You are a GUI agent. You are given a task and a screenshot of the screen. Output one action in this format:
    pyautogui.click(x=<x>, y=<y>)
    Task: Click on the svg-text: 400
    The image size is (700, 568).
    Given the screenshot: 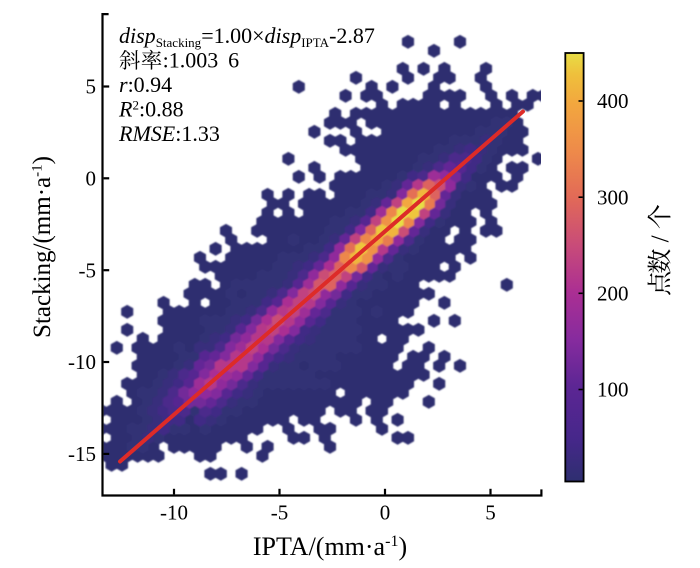 What is the action you would take?
    pyautogui.click(x=613, y=101)
    